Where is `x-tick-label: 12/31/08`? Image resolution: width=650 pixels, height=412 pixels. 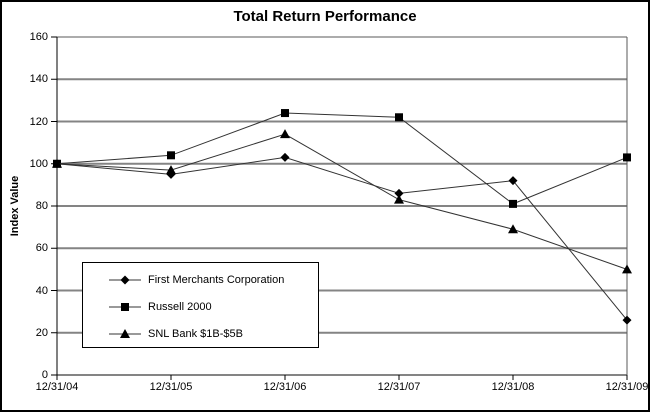
x-tick-label: 12/31/08 is located at coordinates (513, 387).